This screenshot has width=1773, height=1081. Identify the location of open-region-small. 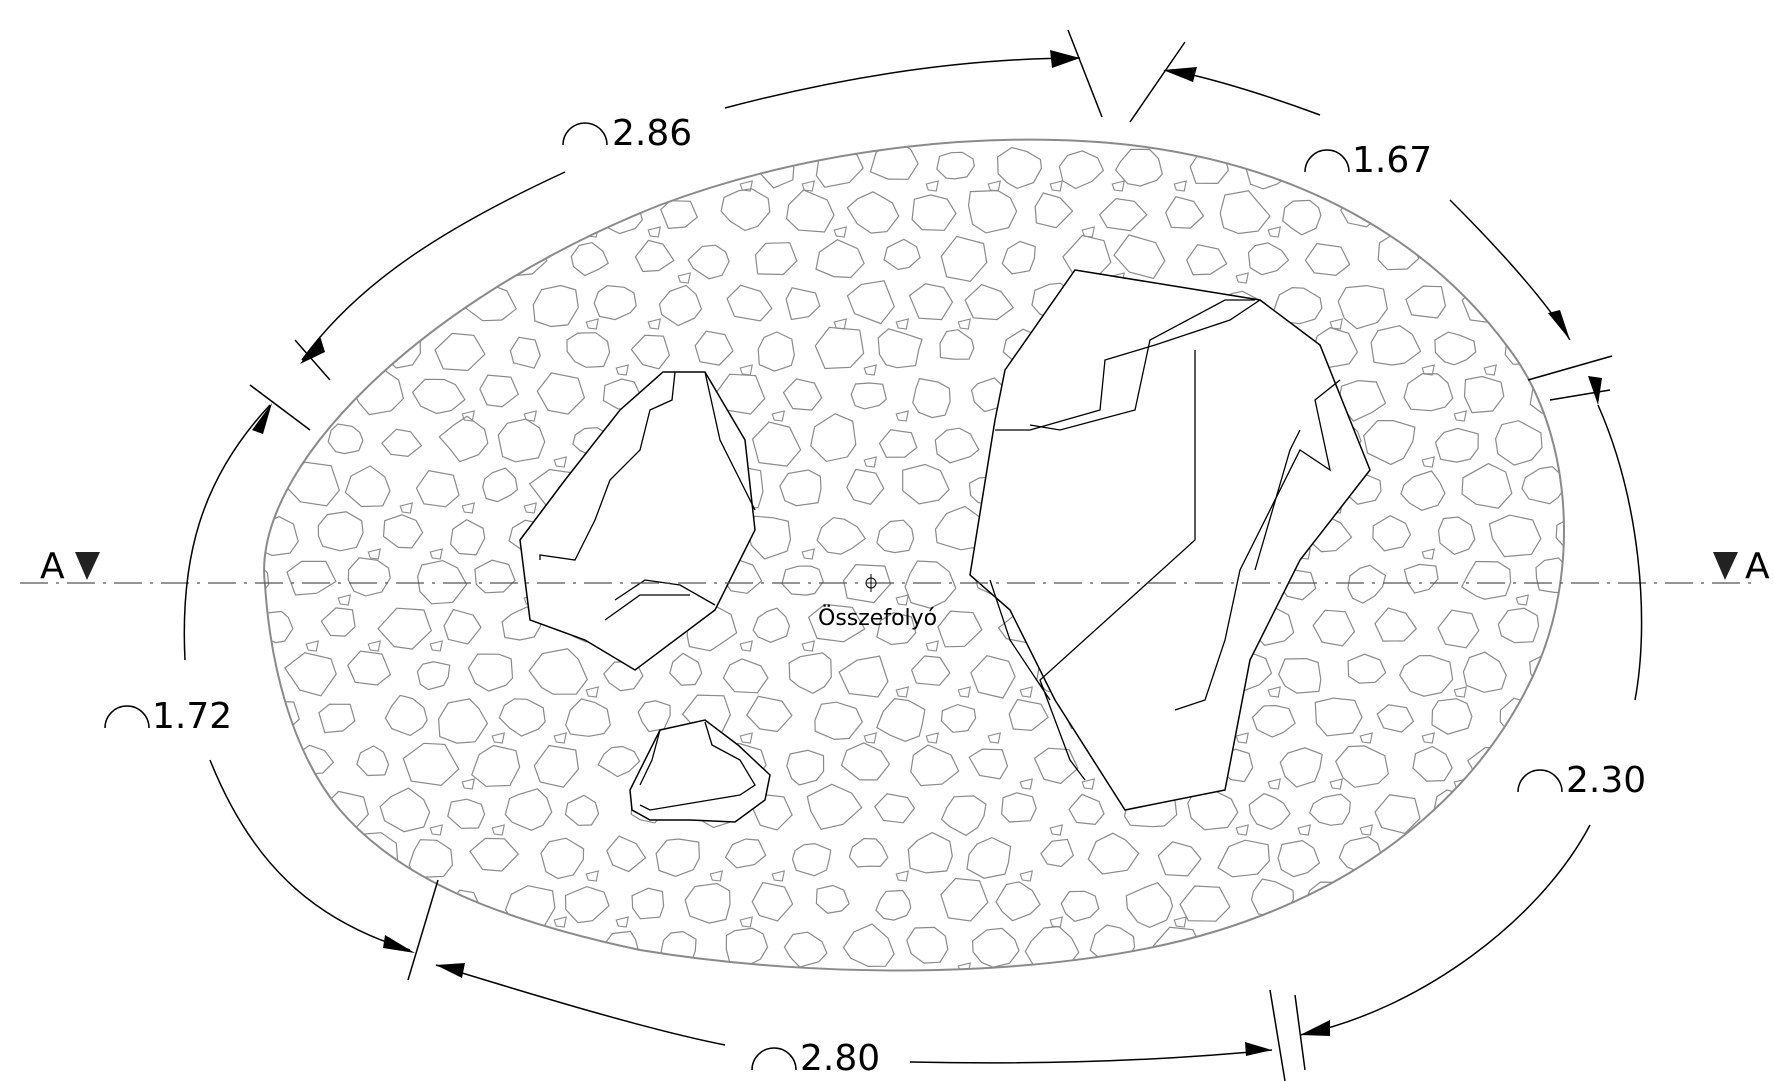
(700, 771).